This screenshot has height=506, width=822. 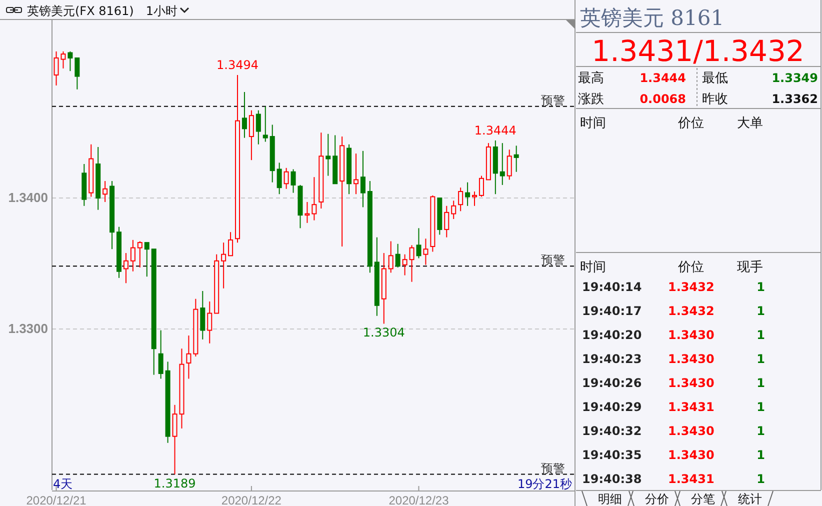 I want to click on y-tick-label: 19:40:38, so click(x=612, y=479).